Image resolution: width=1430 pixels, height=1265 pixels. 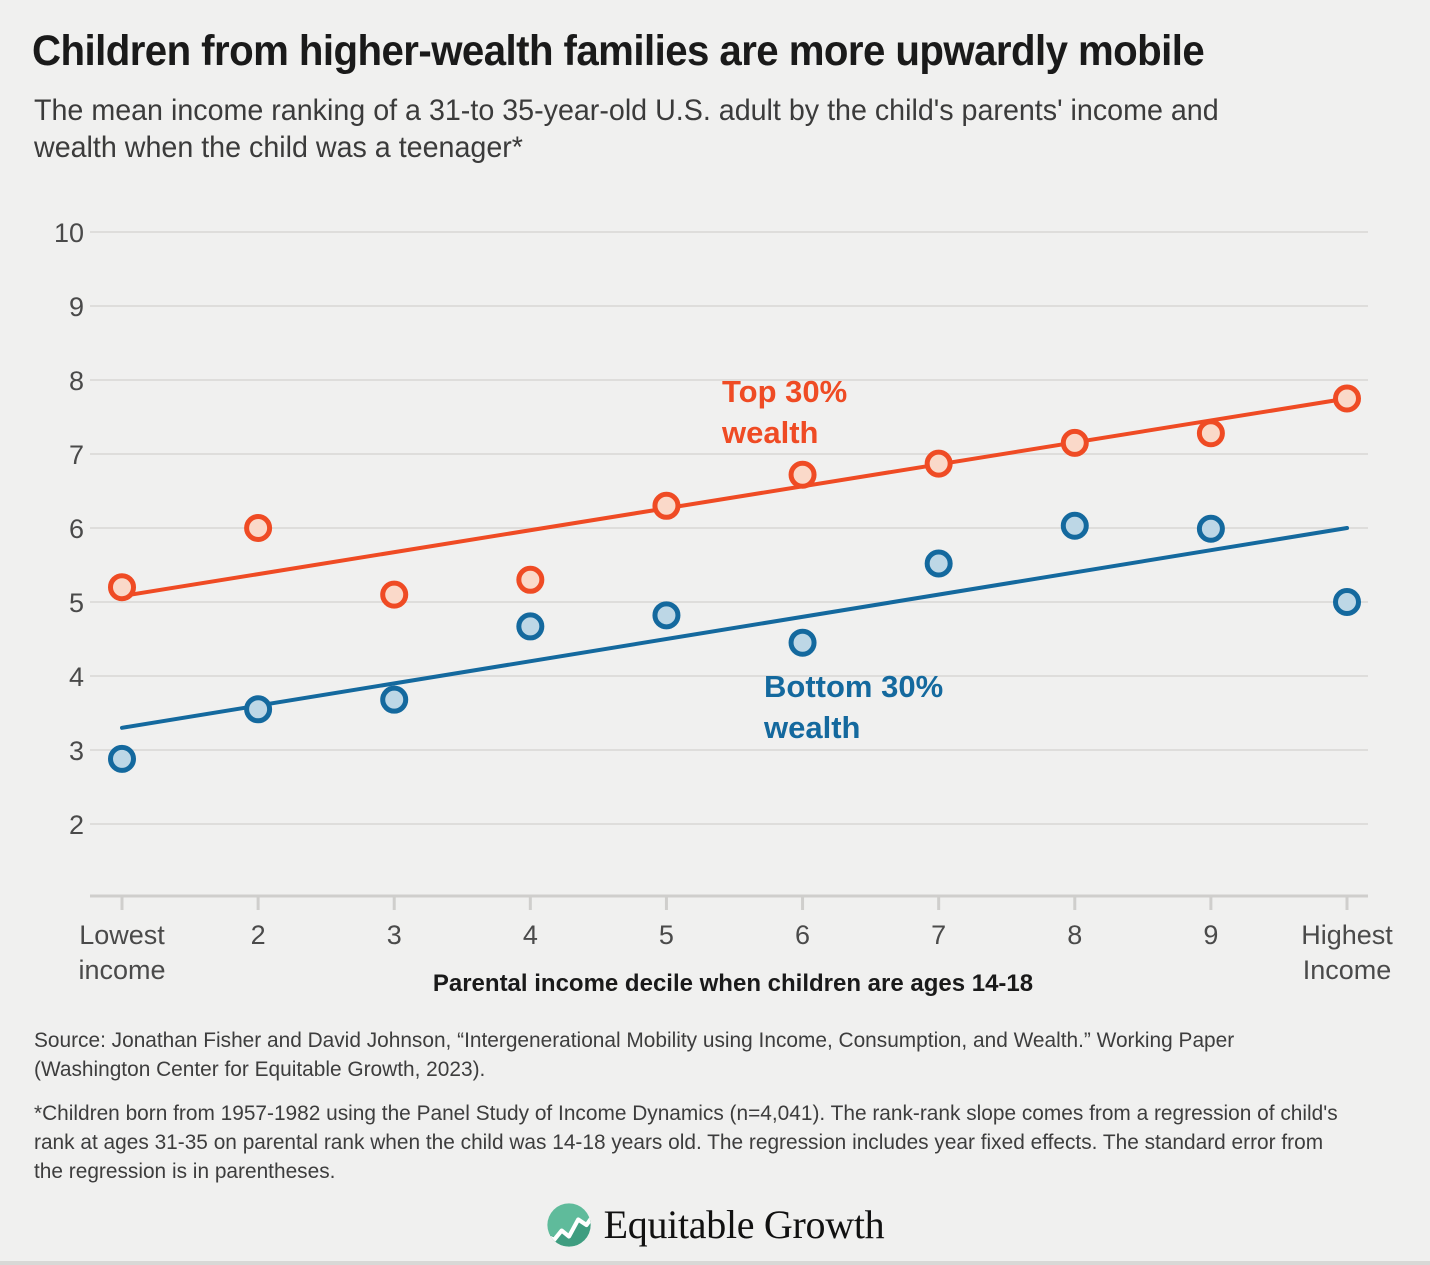 I want to click on logo-wordmark: Equitable Growth, so click(x=744, y=1224).